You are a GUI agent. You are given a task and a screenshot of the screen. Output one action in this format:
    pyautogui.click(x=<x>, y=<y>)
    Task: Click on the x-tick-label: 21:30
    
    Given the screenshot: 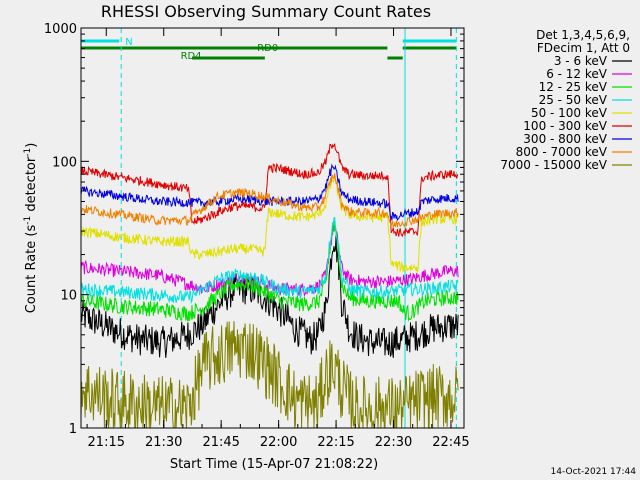 What is the action you would take?
    pyautogui.click(x=163, y=442)
    